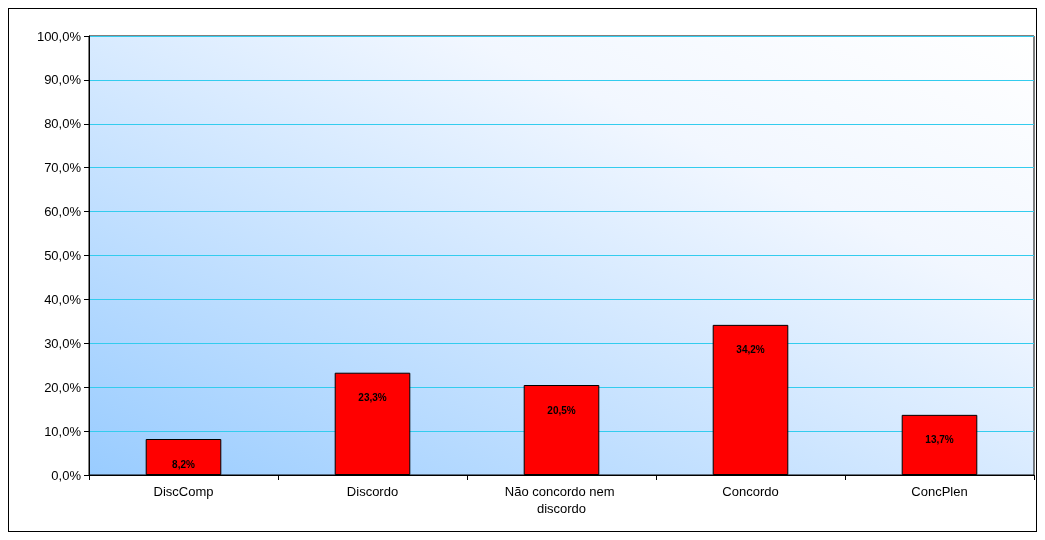 This screenshot has height=540, width=1045. Describe the element at coordinates (63, 431) in the screenshot. I see `y-tick-label: 10,0%` at that location.